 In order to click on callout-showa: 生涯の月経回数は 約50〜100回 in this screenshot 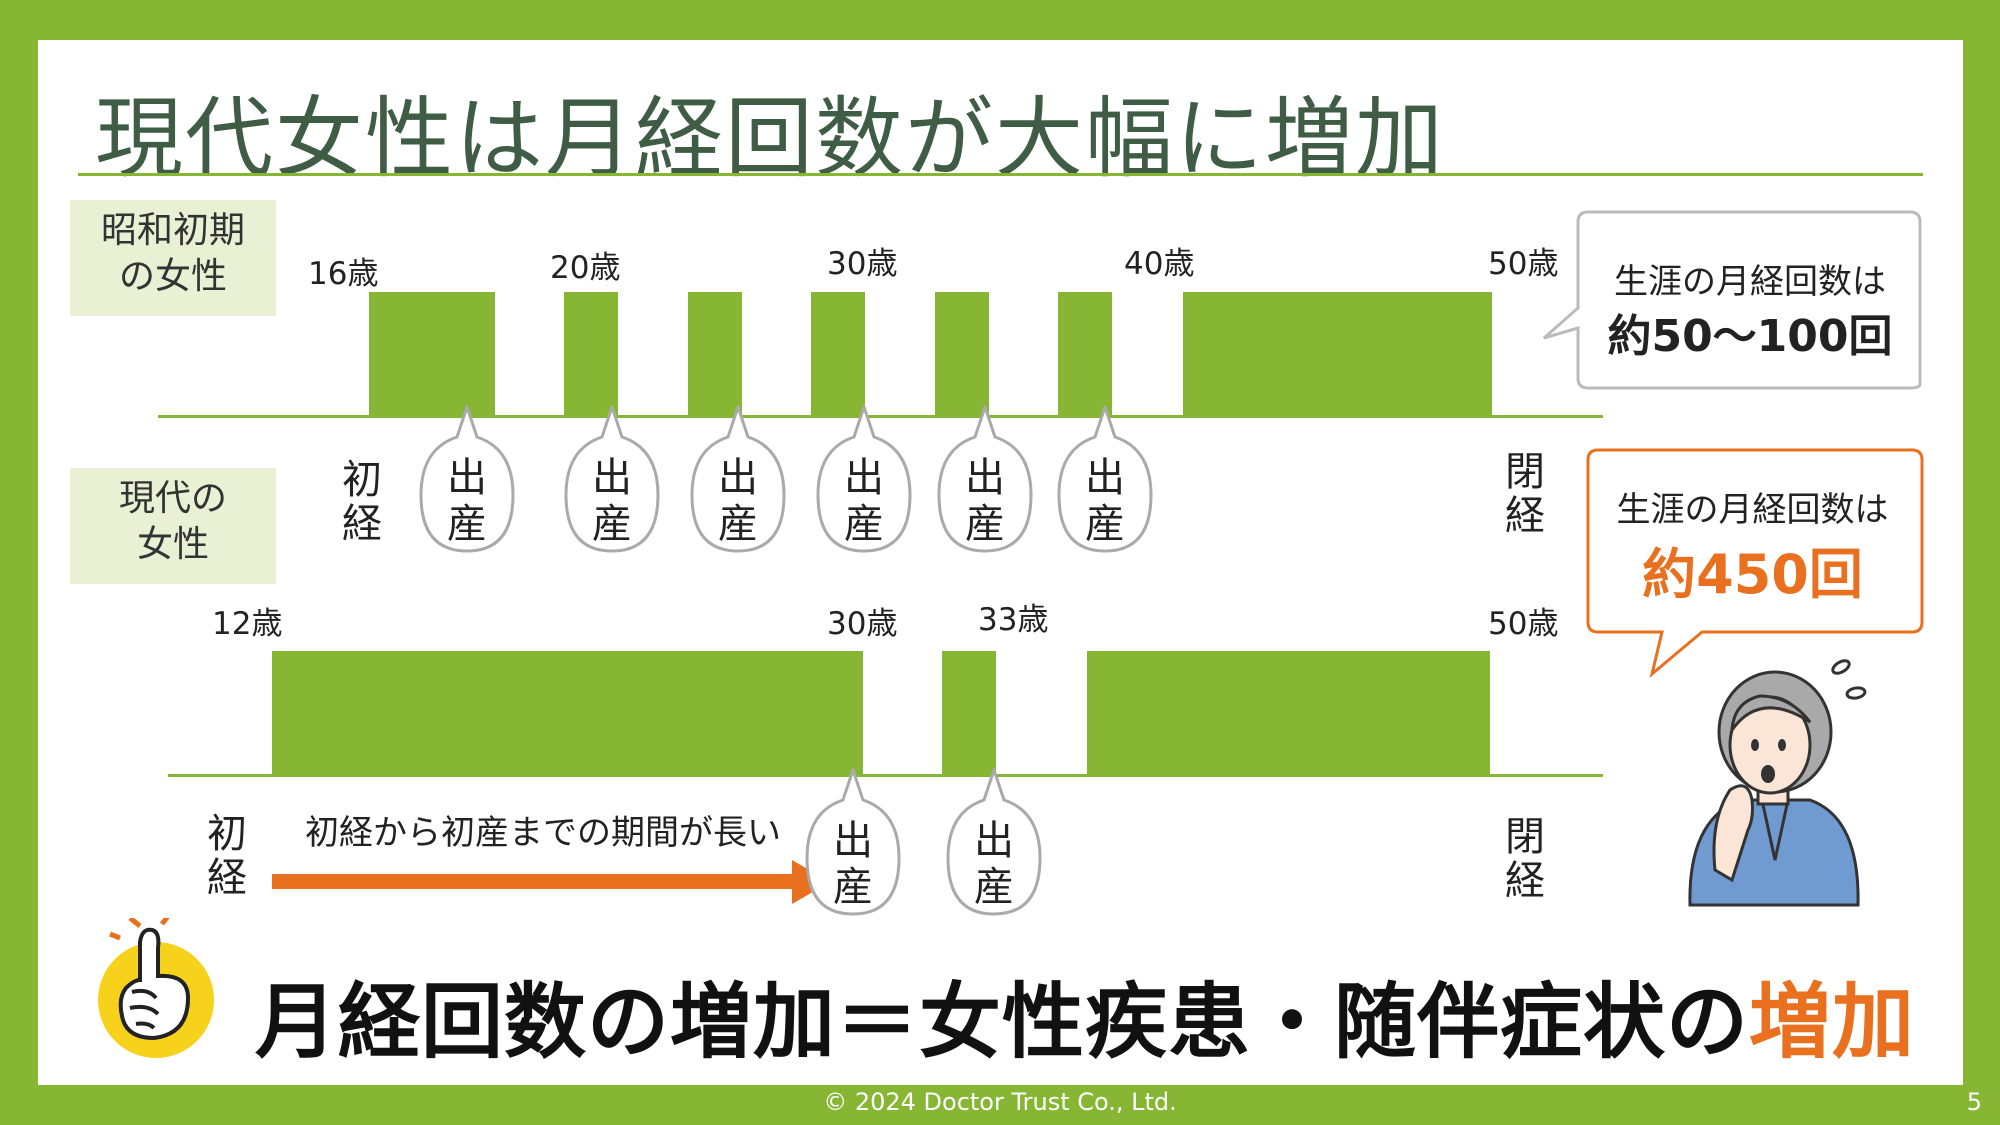, I will do `click(1732, 300)`.